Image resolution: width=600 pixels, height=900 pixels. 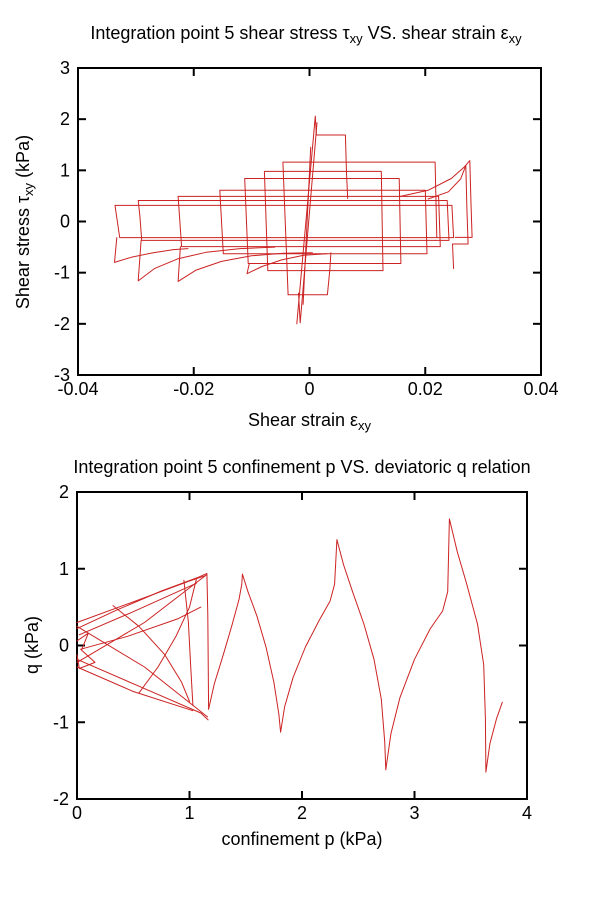 What do you see at coordinates (23, 158) in the screenshot?
I see `label-text: (kPa)` at bounding box center [23, 158].